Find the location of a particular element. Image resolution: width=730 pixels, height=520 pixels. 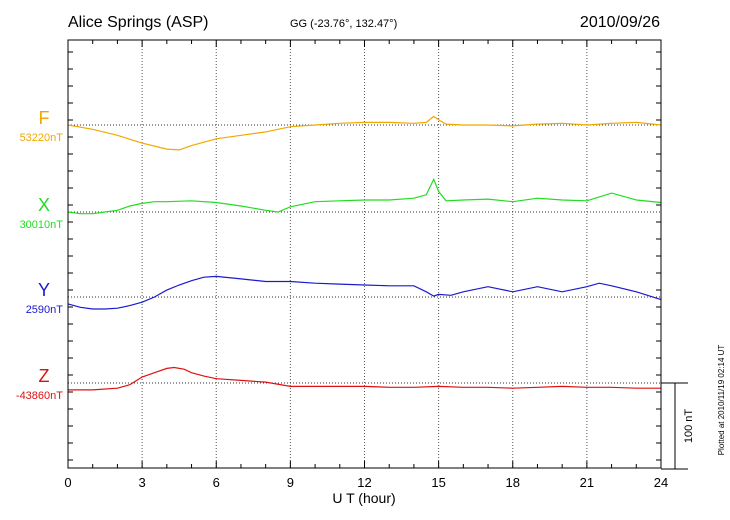

series-line-Z is located at coordinates (364, 378).